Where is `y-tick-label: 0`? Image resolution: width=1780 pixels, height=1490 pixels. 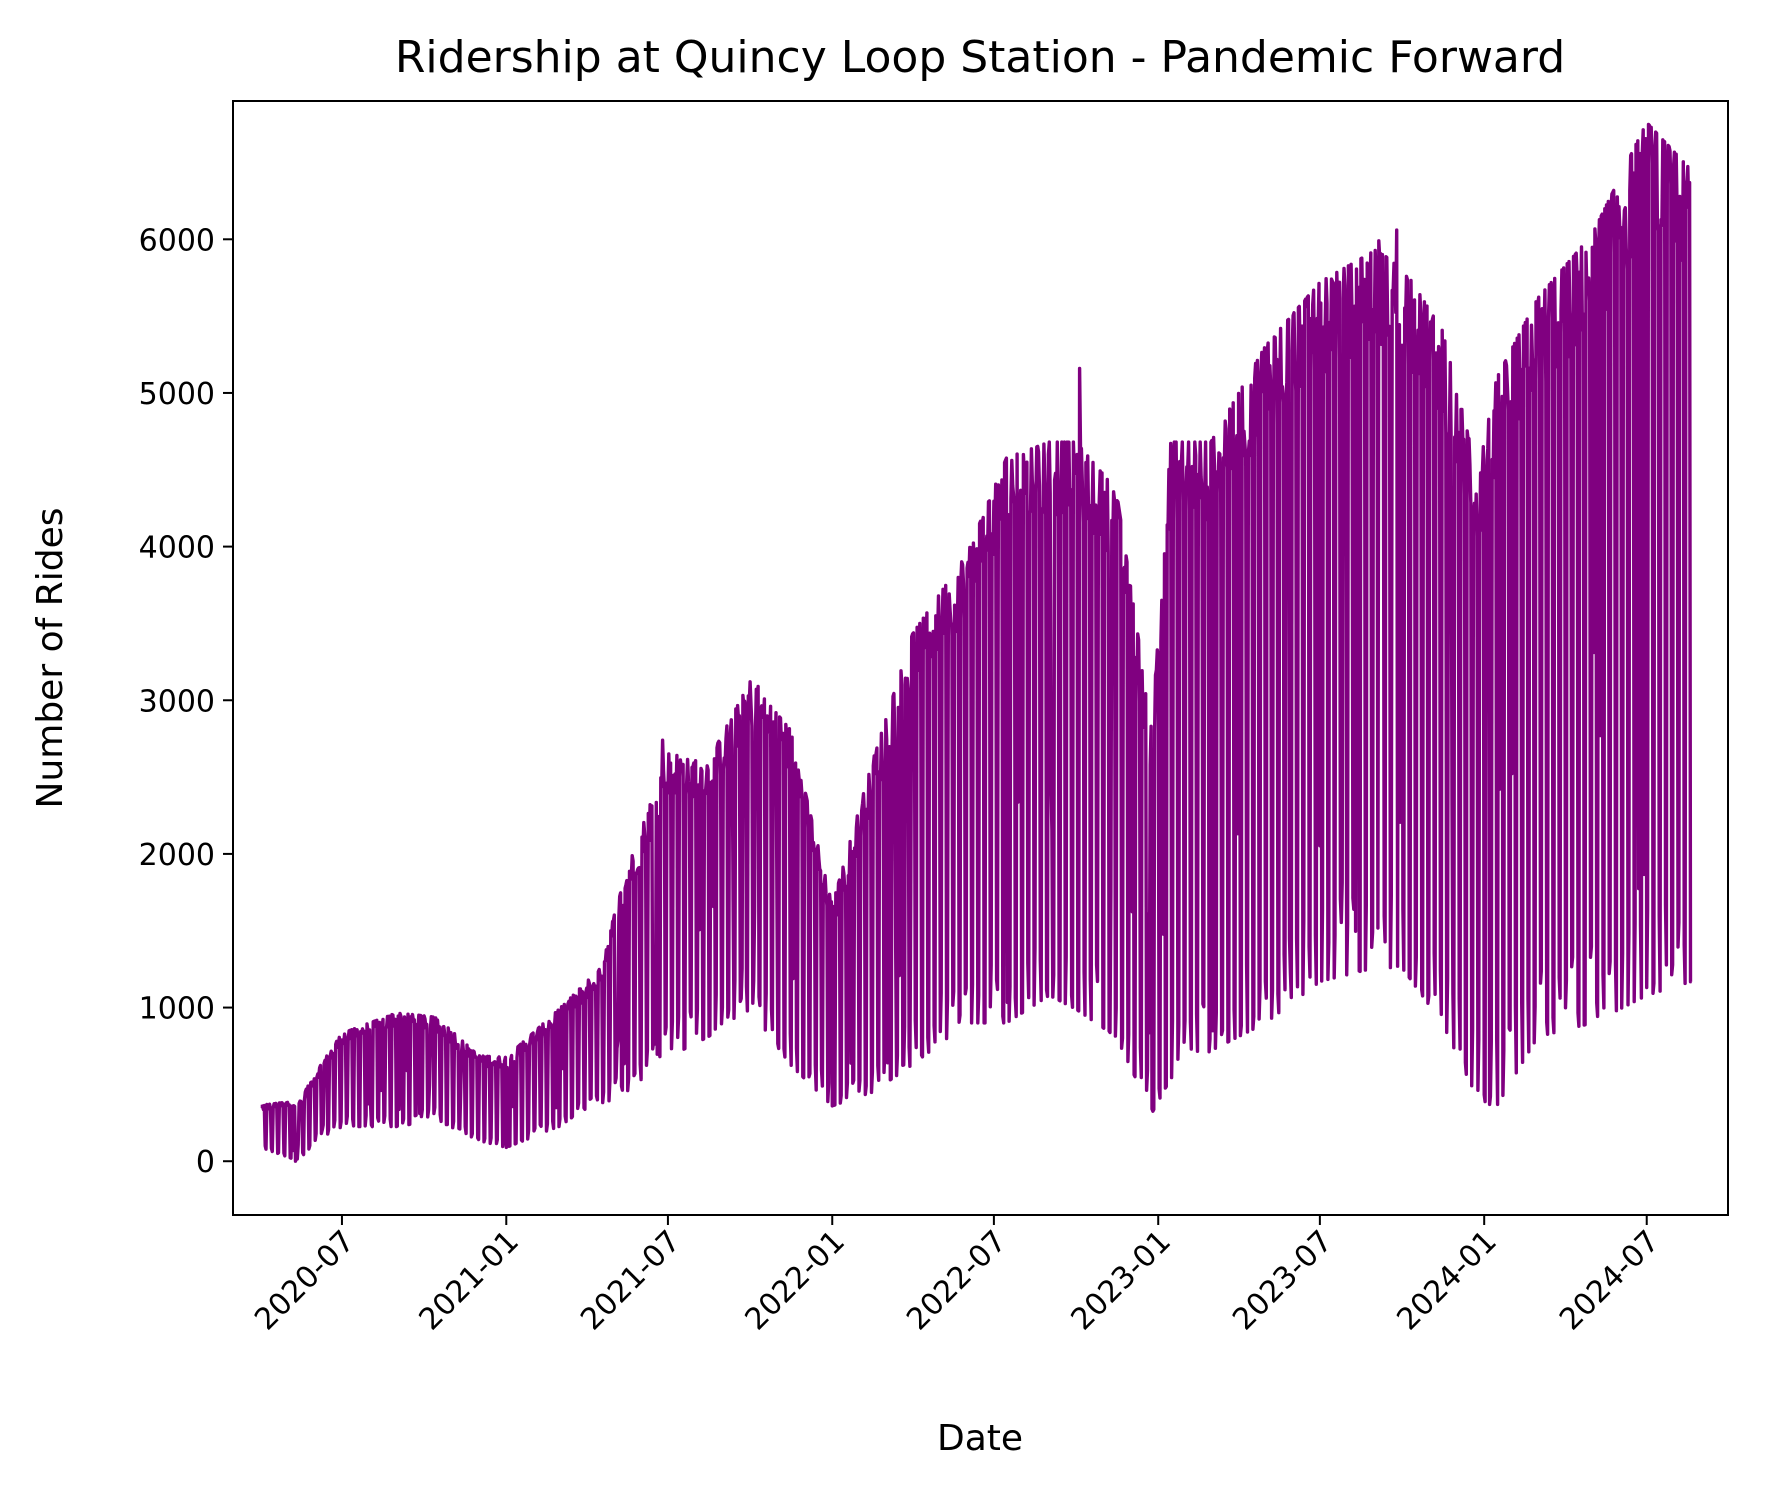 y-tick-label: 0 is located at coordinates (205, 1162).